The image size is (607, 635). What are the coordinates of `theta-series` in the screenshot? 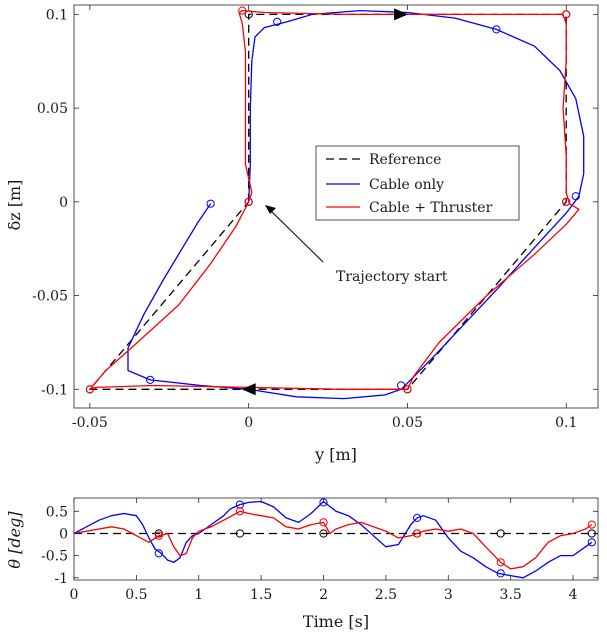 It's located at (335, 538).